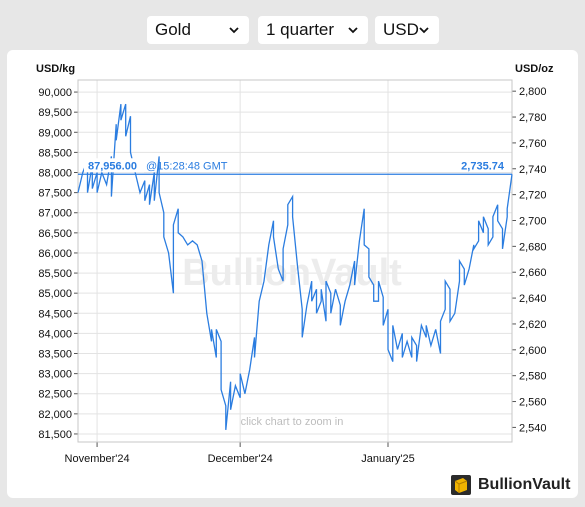 Image resolution: width=585 pixels, height=507 pixels. What do you see at coordinates (533, 325) in the screenshot?
I see `right-tick-label: 2,620` at bounding box center [533, 325].